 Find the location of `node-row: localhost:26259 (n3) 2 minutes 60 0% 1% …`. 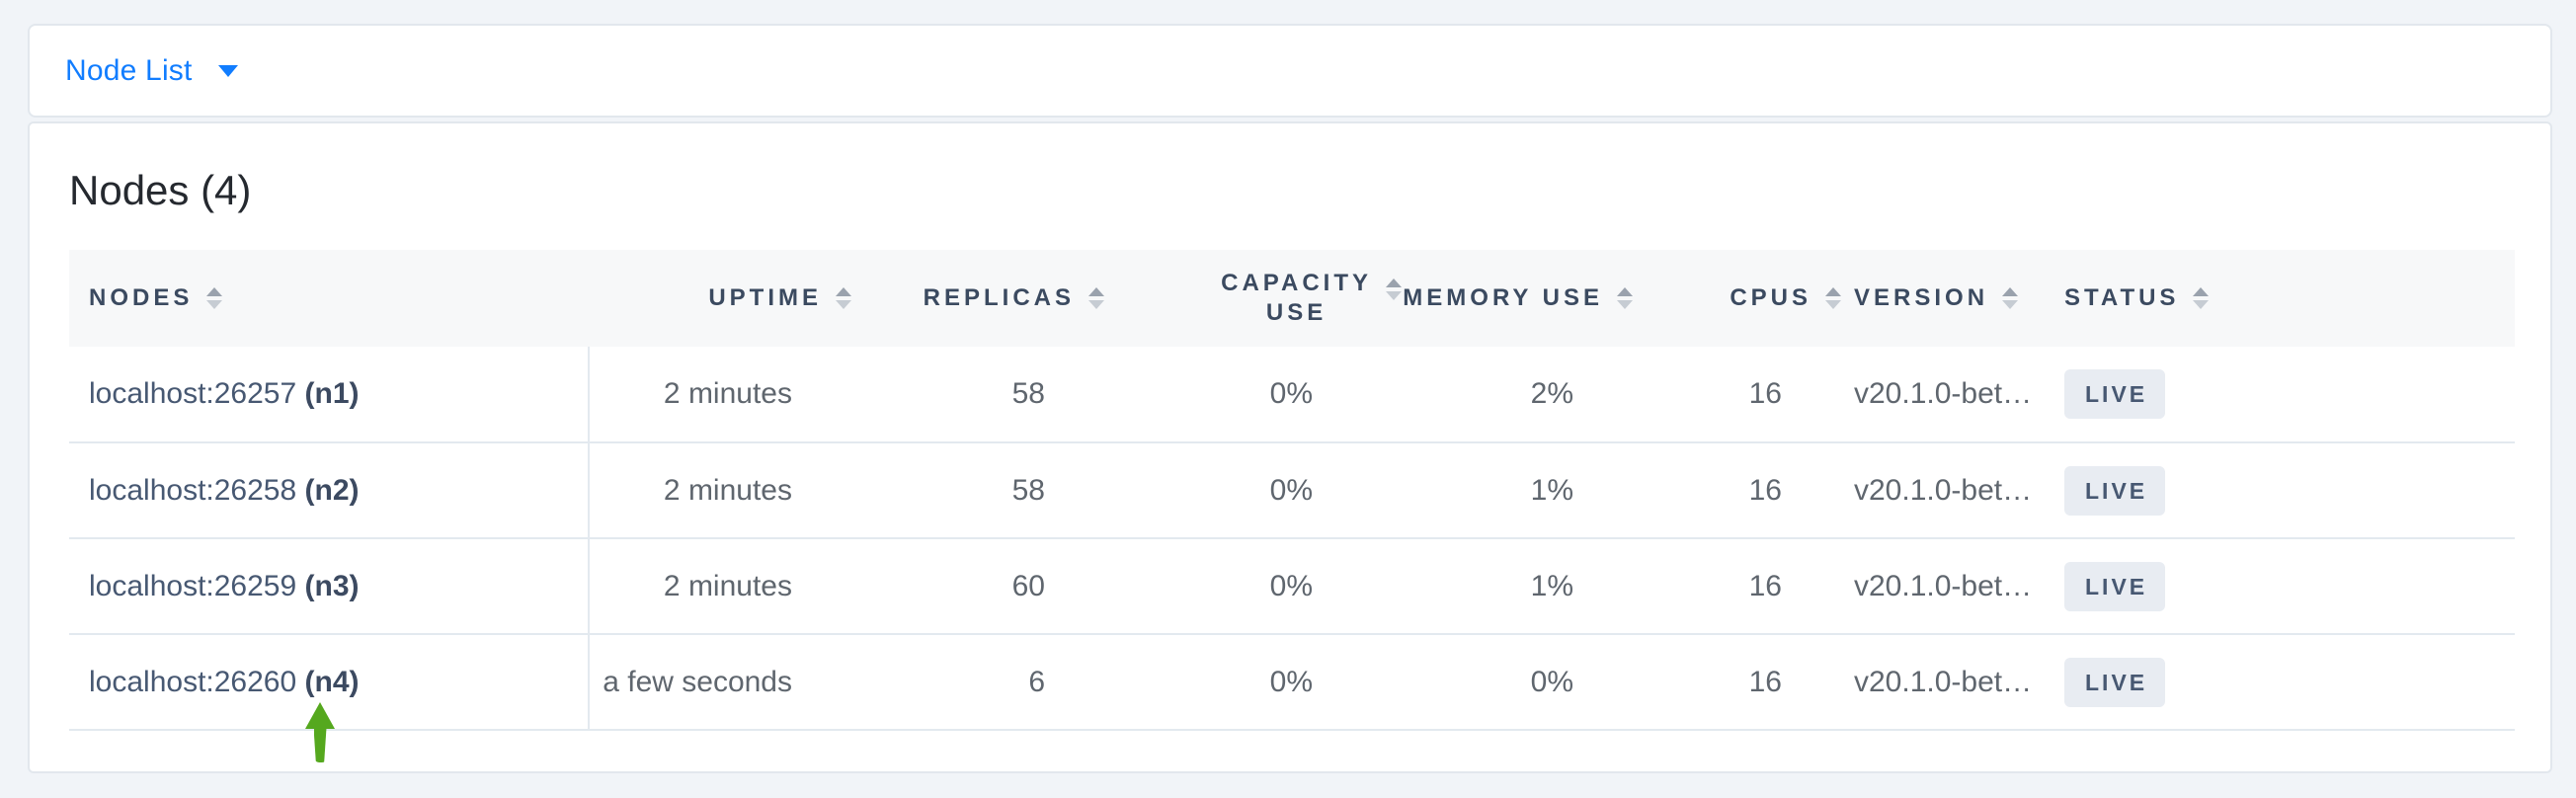

node-row: localhost:26259 (n3) 2 minutes 60 0% 1% … is located at coordinates (1292, 586).